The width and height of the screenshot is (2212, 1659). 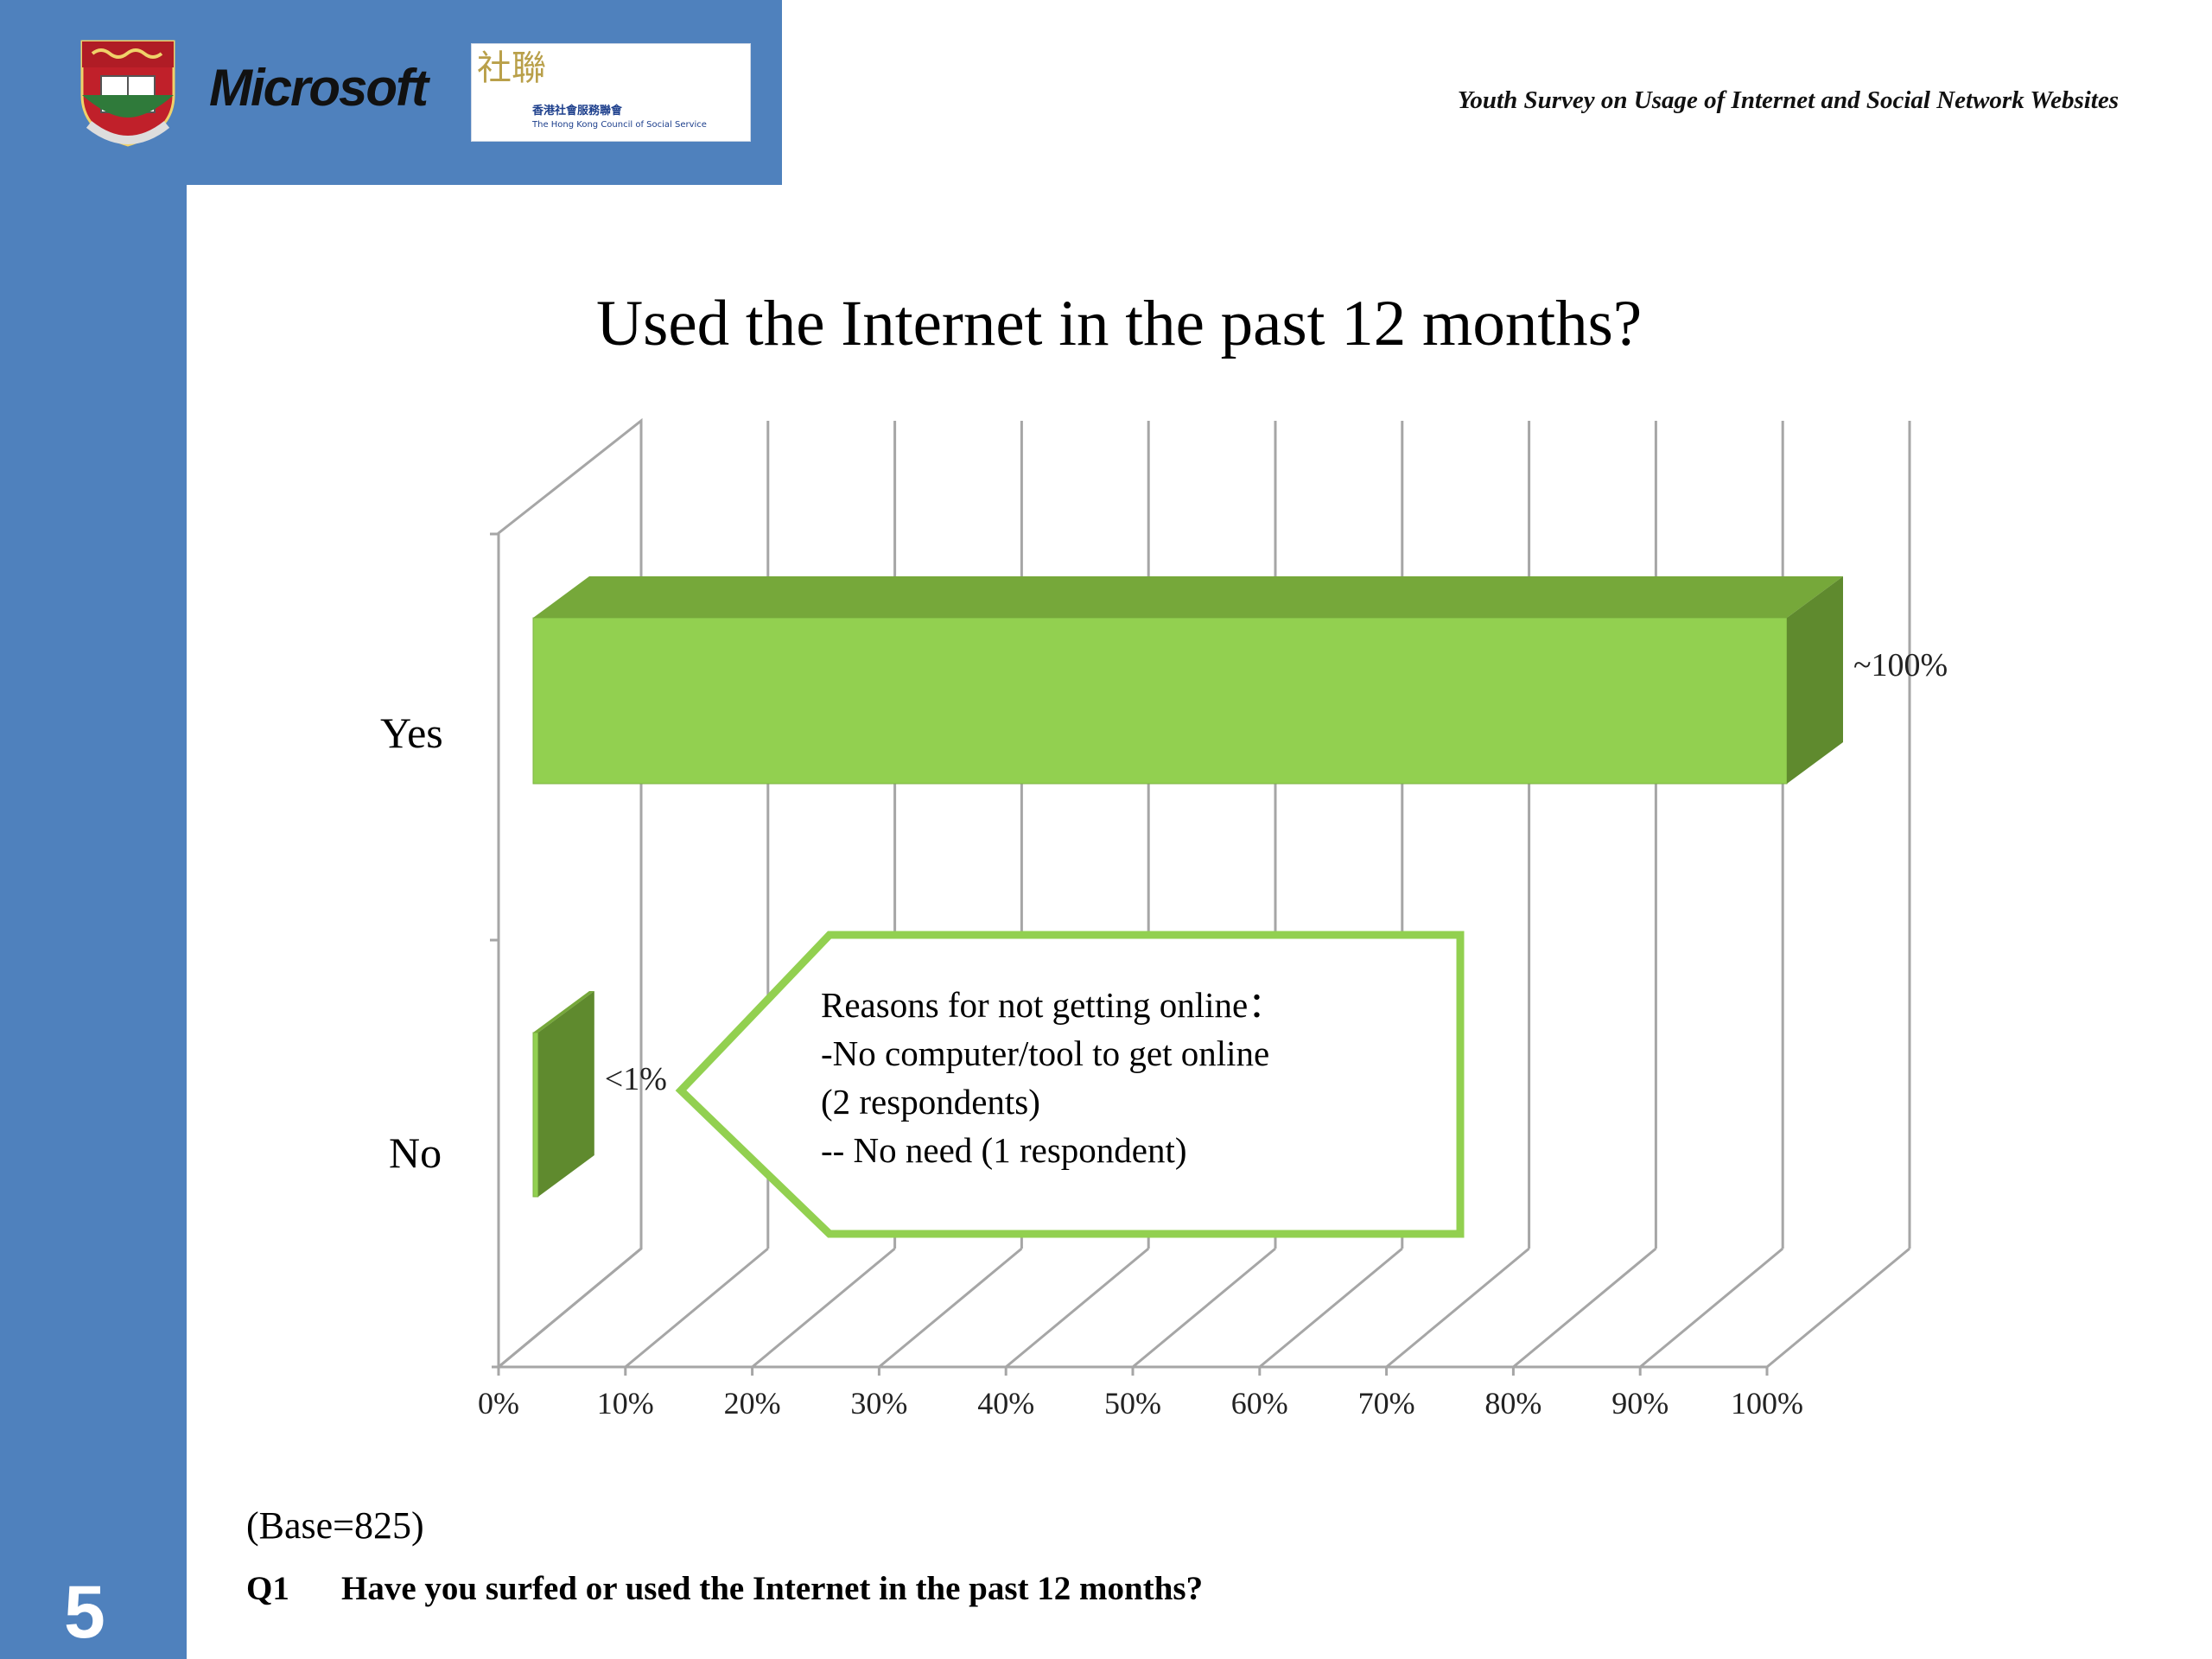 What do you see at coordinates (635, 1079) in the screenshot?
I see `value-label: <1%` at bounding box center [635, 1079].